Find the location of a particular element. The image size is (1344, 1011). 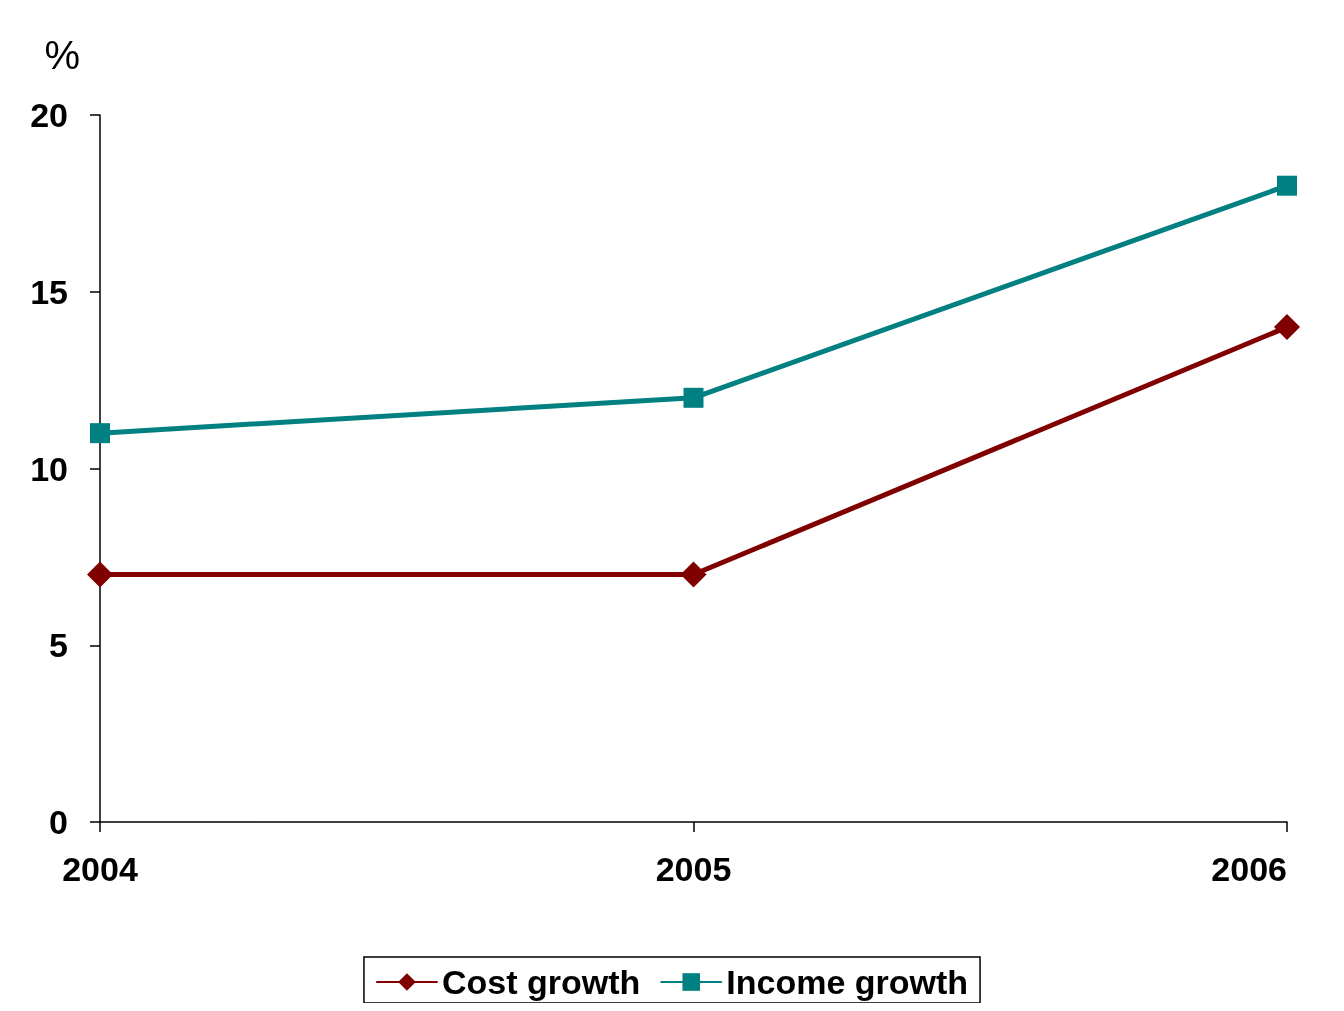

y-axis-title: % is located at coordinates (62, 55).